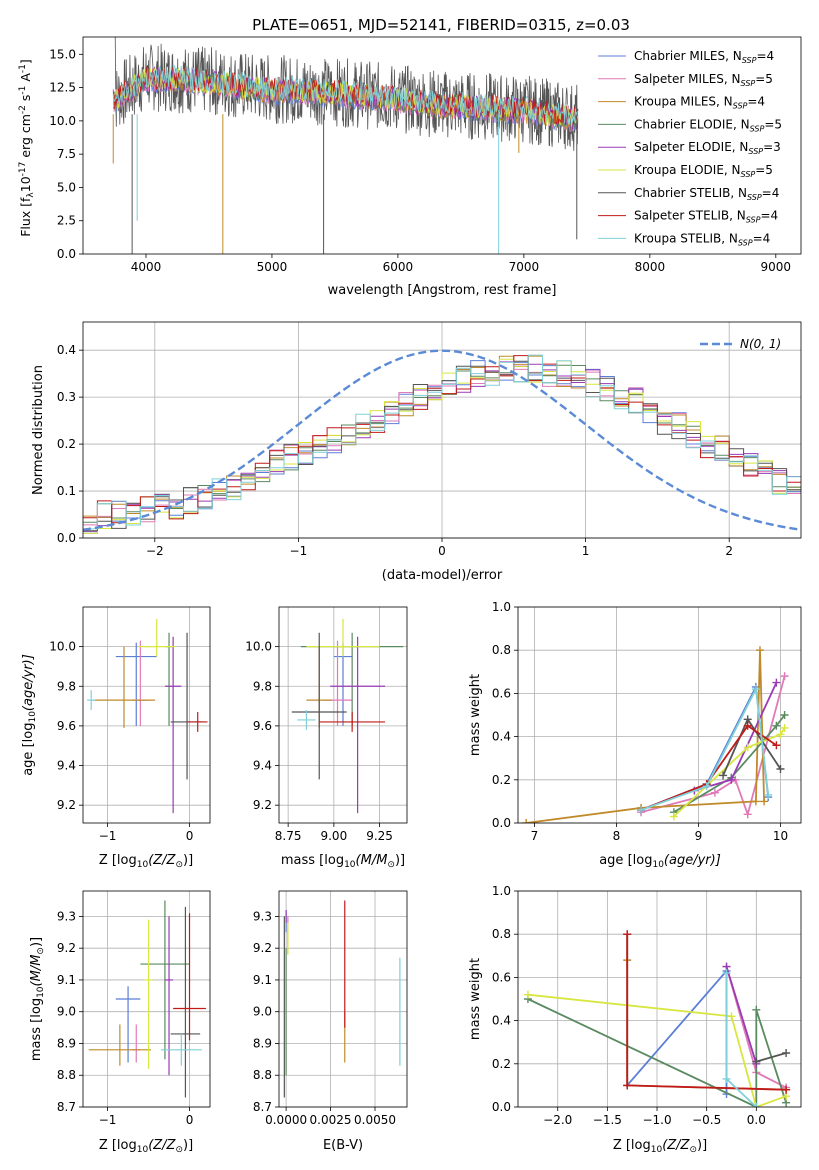 This screenshot has height=1170, width=819. I want to click on x-axis-label: E(B-V), so click(343, 1145).